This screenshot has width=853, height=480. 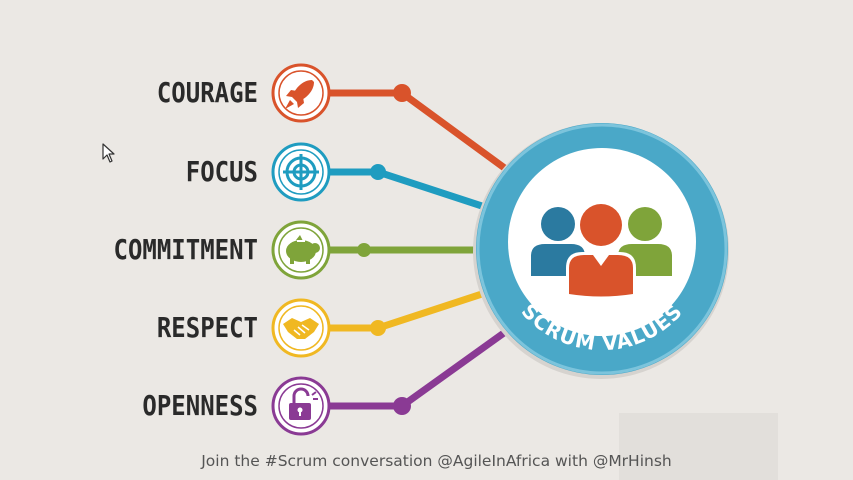 I want to click on value-icon-courage, so click(x=301, y=93).